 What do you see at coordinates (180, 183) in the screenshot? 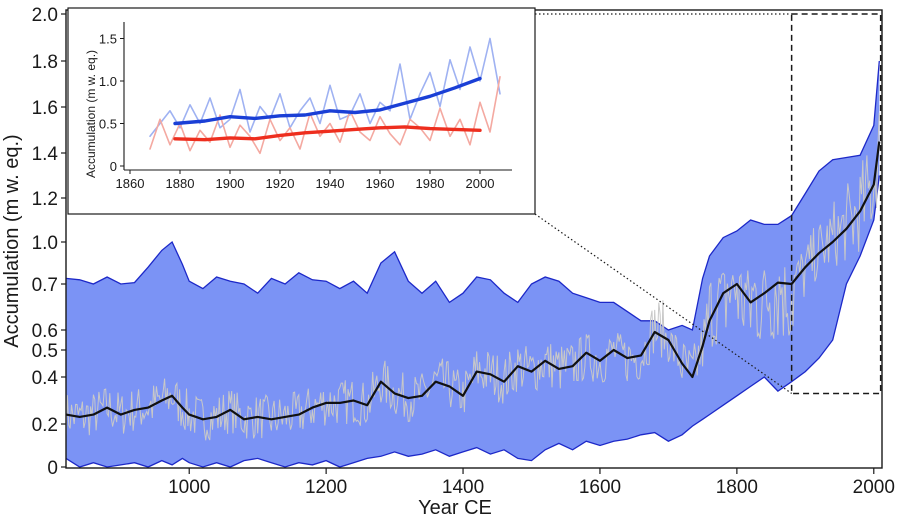
I see `inset-x-tick-label: 1880` at bounding box center [180, 183].